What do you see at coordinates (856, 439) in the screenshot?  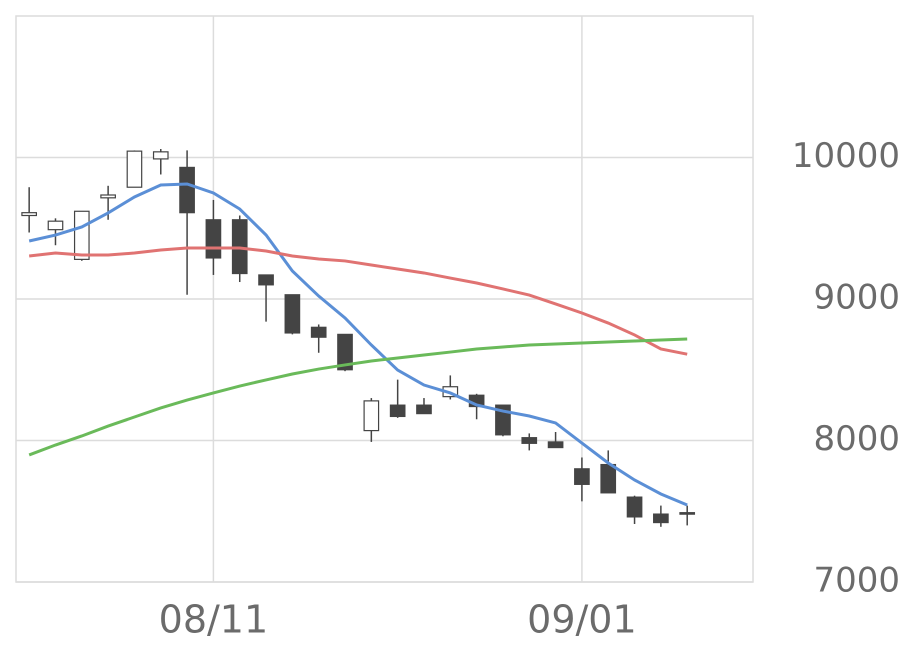 I see `y-tick-label: 8000` at bounding box center [856, 439].